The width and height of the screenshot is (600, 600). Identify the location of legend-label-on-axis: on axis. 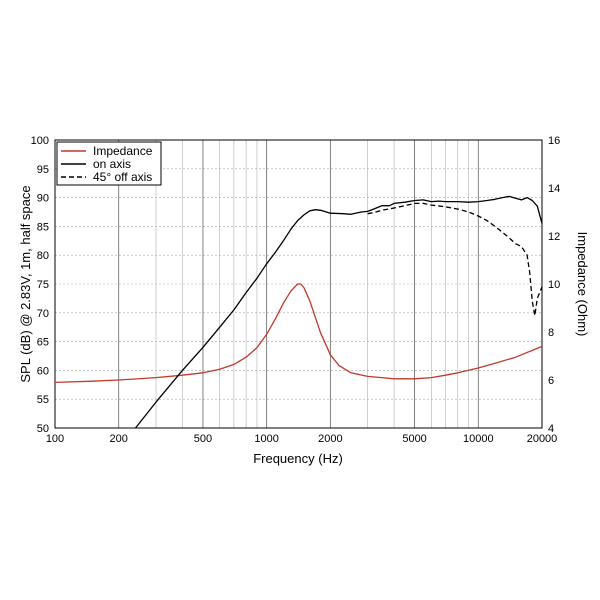
(112, 164).